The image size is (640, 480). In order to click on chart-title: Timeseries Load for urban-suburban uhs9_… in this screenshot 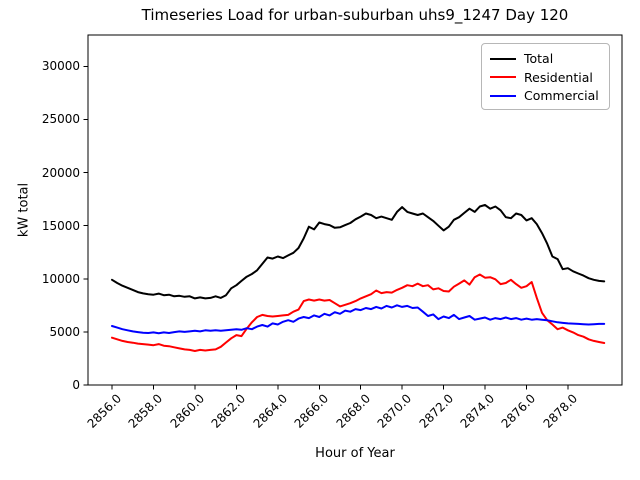, I will do `click(355, 15)`.